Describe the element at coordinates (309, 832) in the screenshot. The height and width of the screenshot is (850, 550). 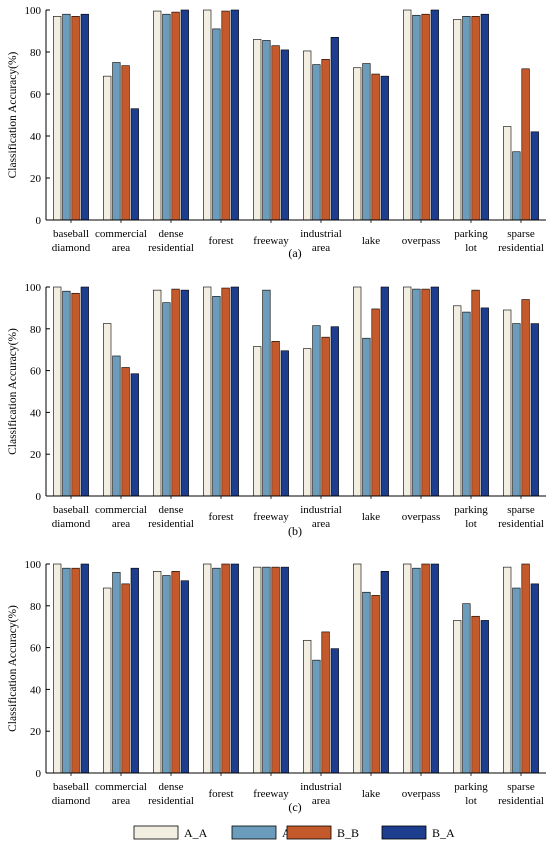
I see `legend-swatch-b_b` at that location.